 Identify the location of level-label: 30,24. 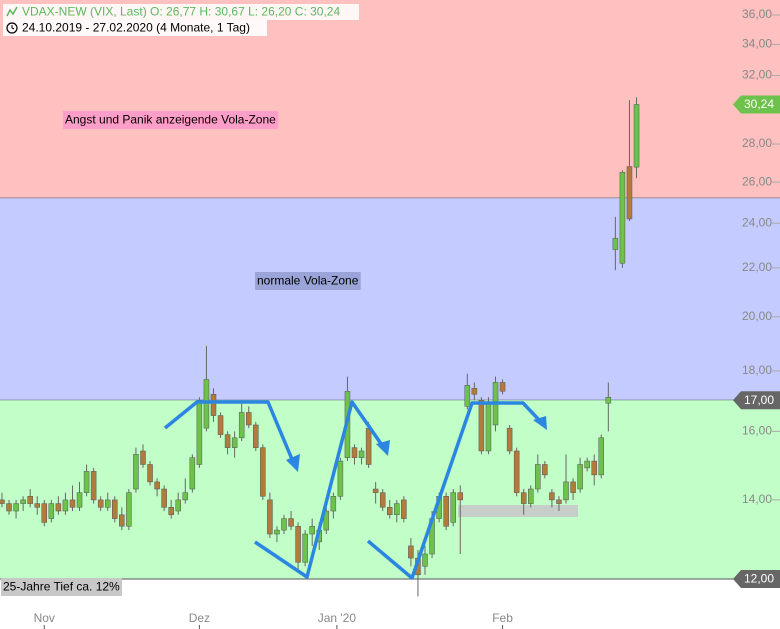
(759, 104).